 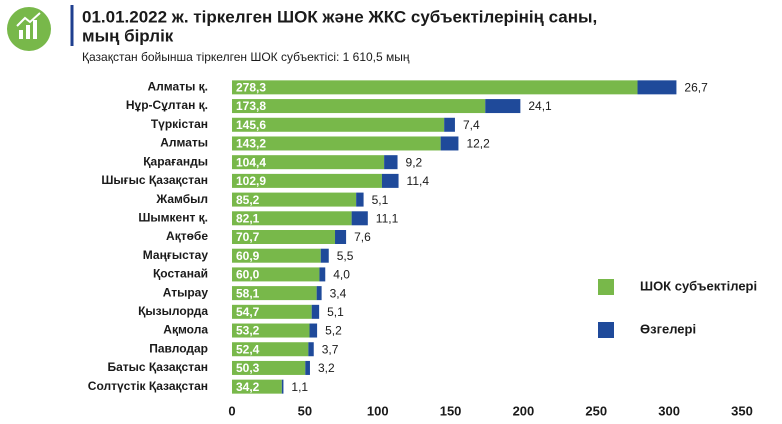 I want to click on y-tick-label: Павлодар, so click(x=178, y=348).